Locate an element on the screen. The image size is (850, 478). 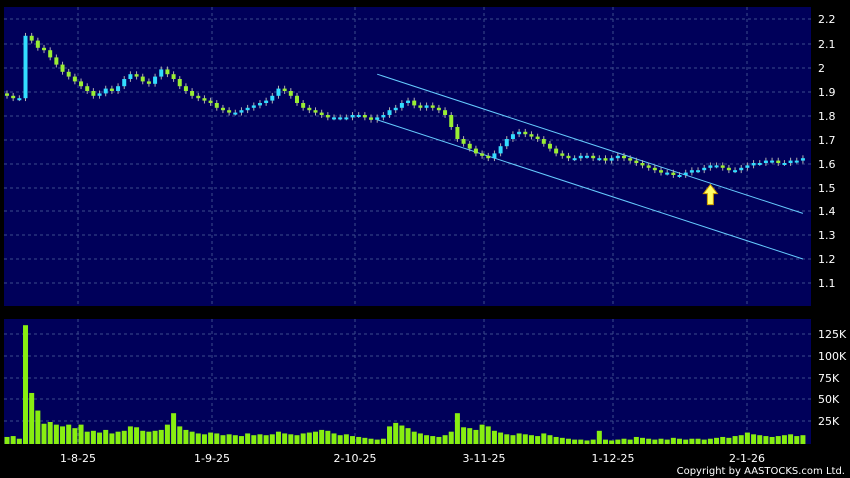
volume-tick-label: 50K is located at coordinates (829, 399).